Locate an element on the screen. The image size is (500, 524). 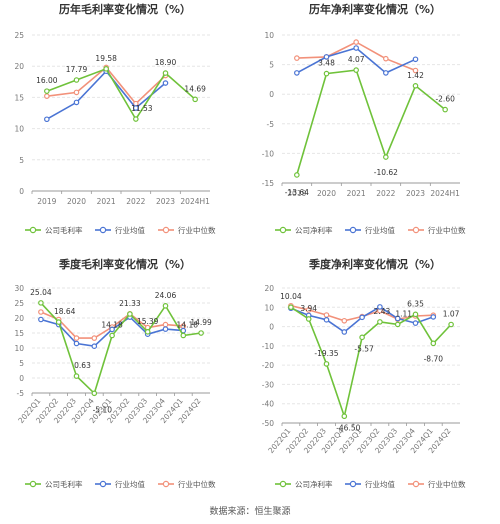
x-tick-label: 2019 is located at coordinates (296, 193).